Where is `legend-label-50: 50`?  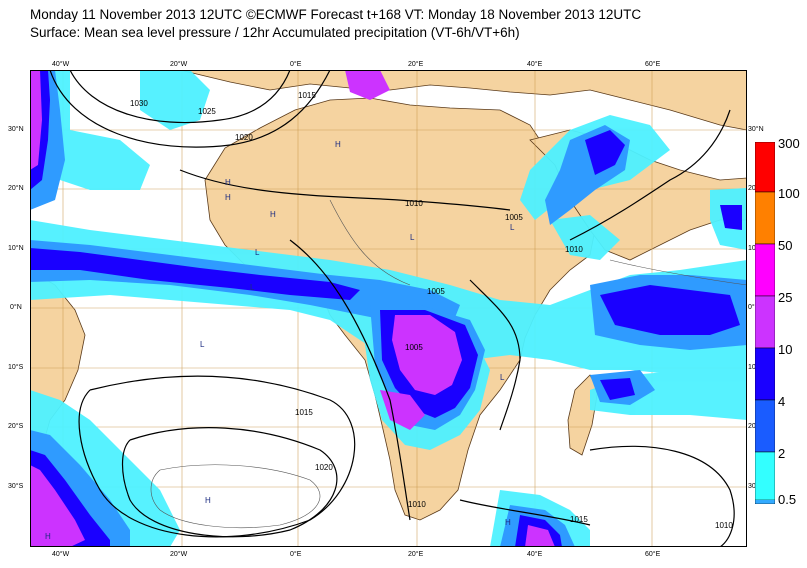
legend-label-50: 50 is located at coordinates (785, 245).